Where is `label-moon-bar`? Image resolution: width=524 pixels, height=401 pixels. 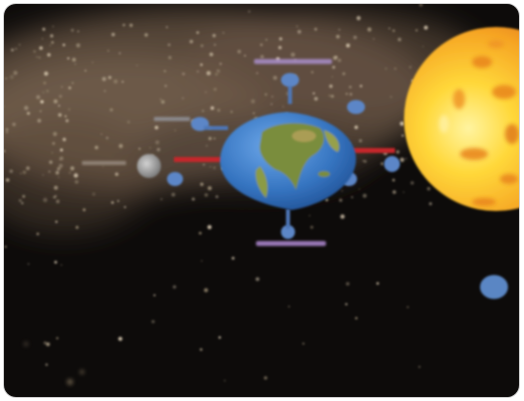 label-moon-bar is located at coordinates (104, 163).